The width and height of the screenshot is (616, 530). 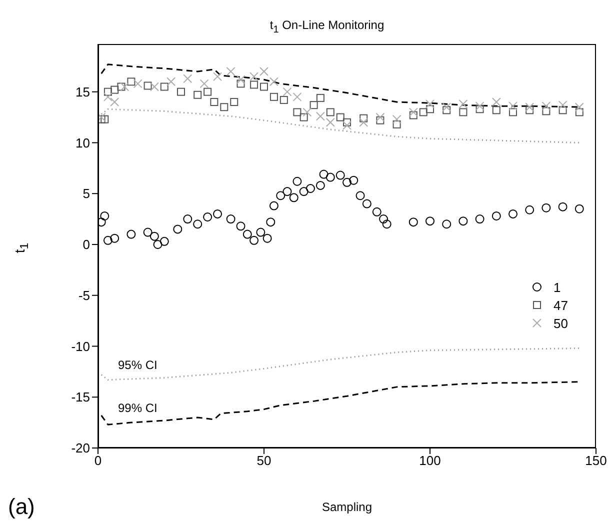 I want to click on legend-label: 50, so click(x=561, y=323).